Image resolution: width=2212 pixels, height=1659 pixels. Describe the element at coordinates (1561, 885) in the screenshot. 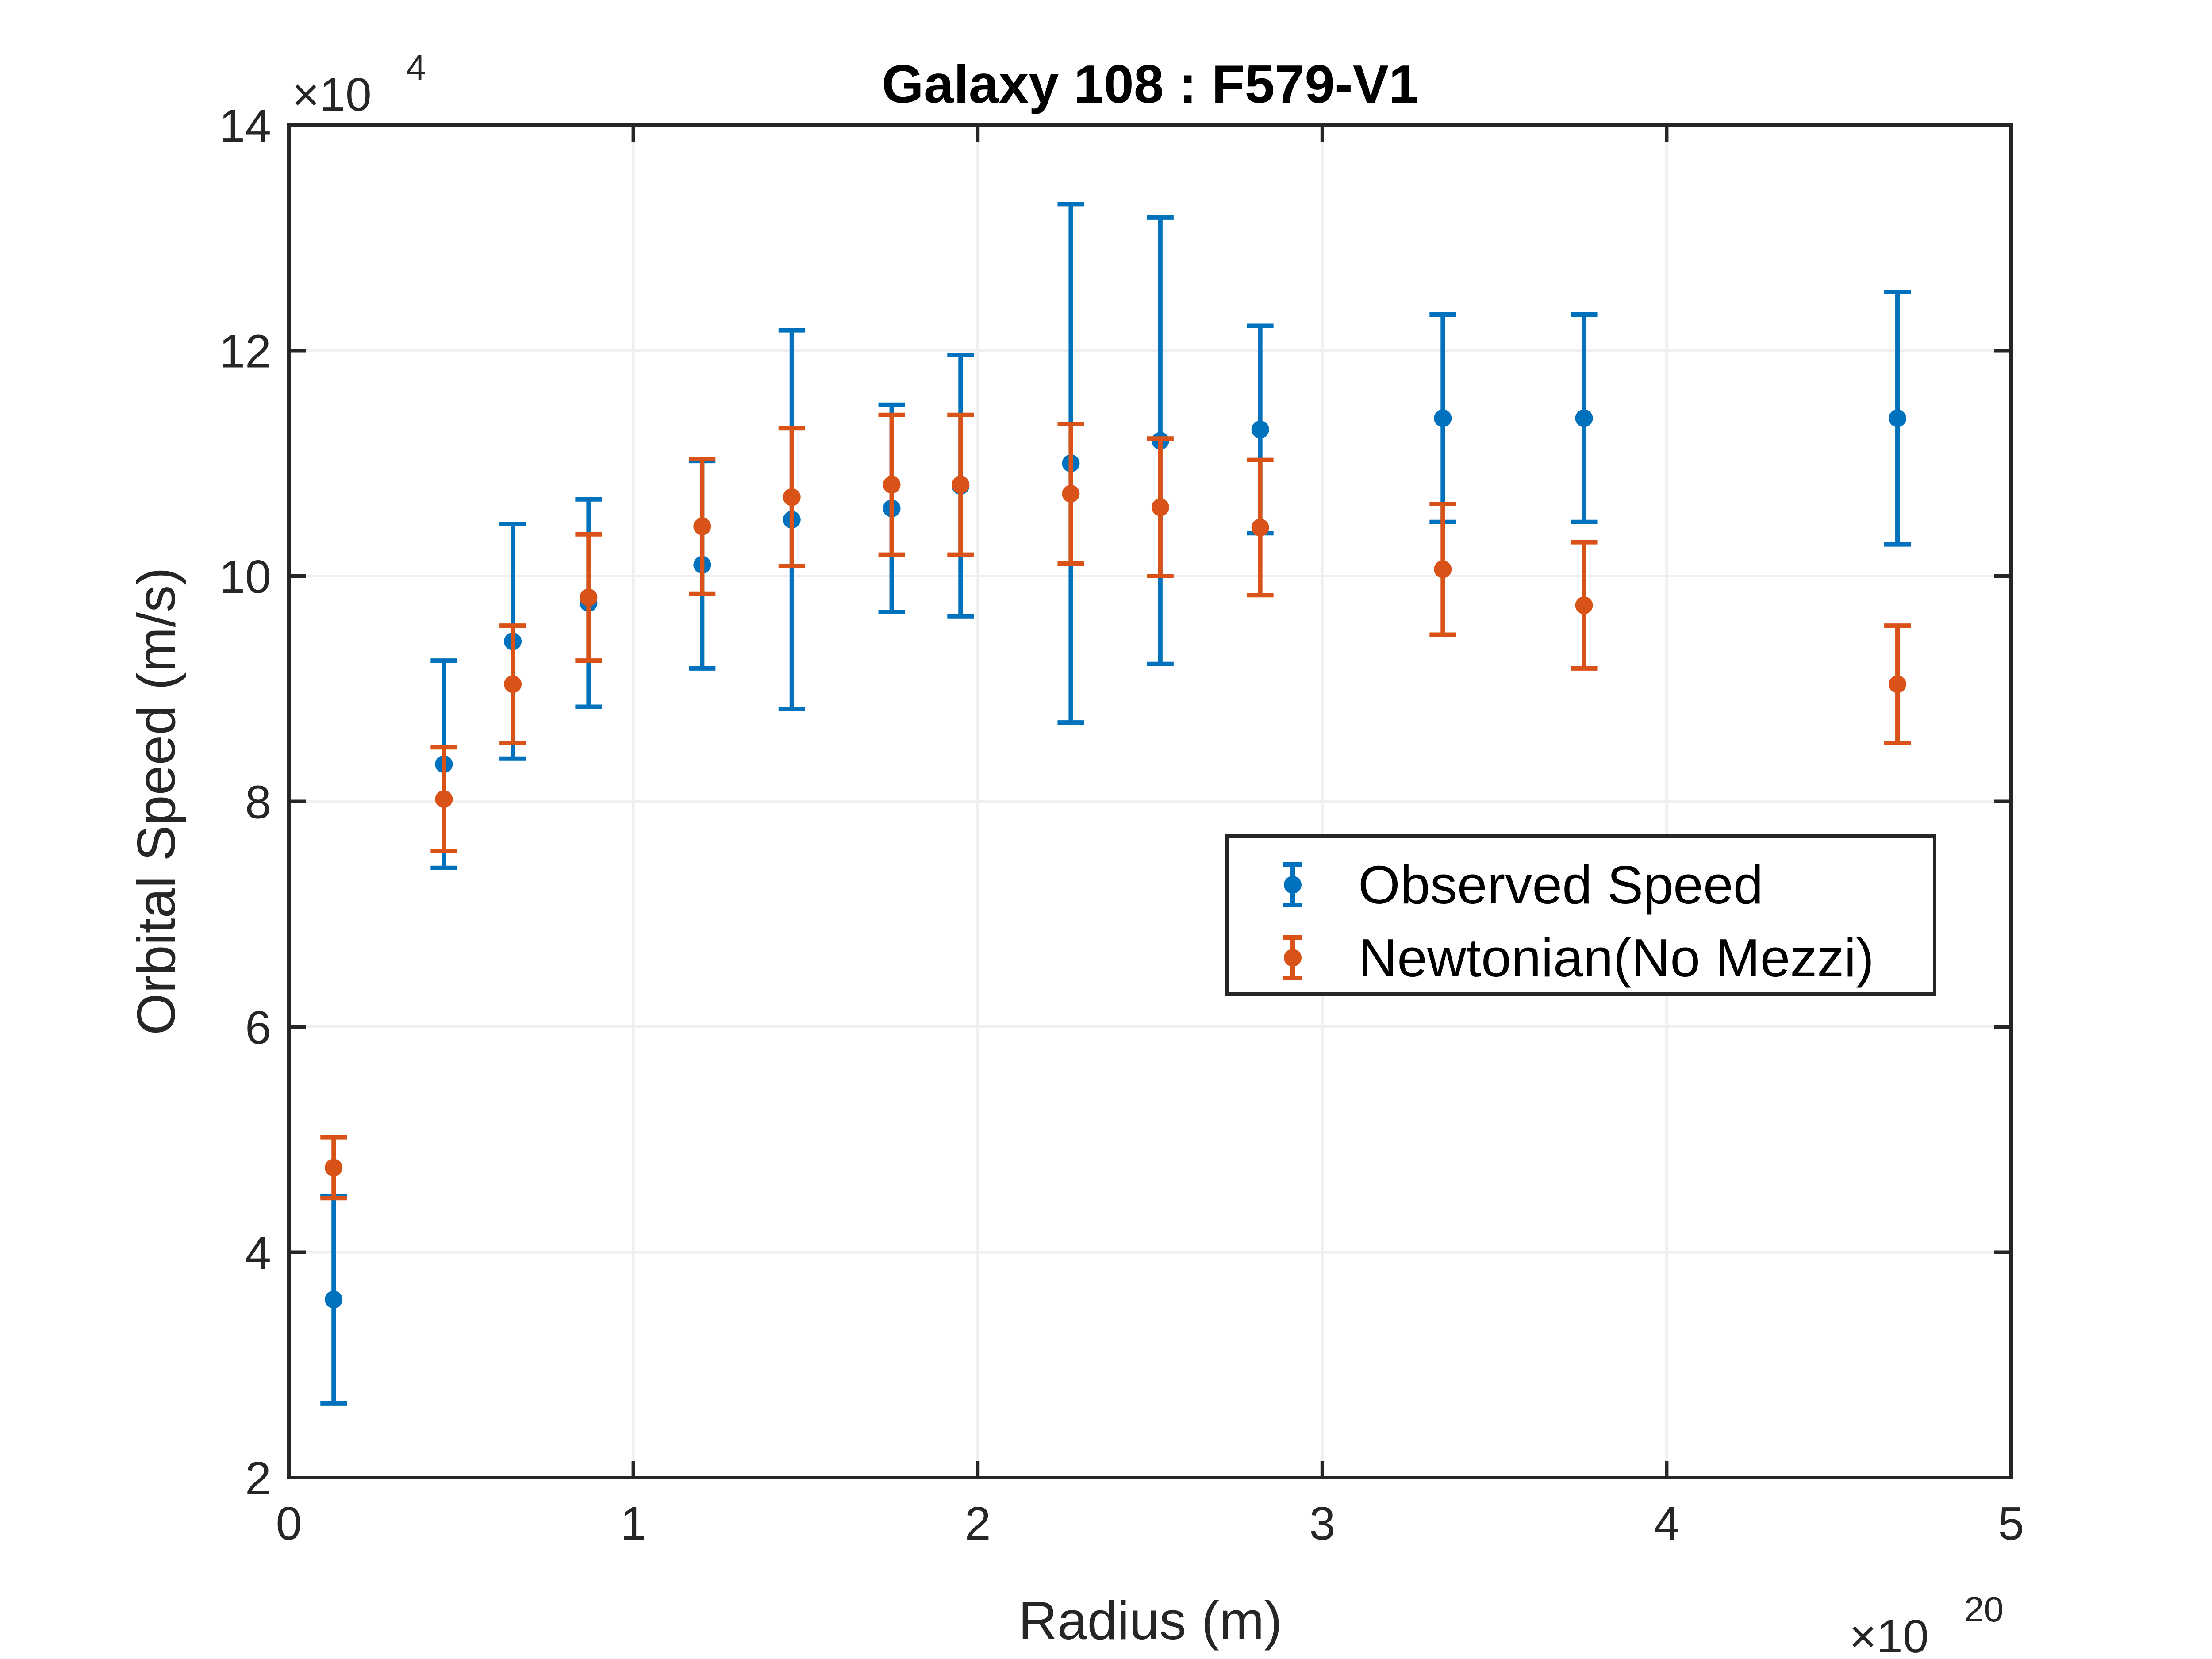

I see `legend-label: Observed Speed` at that location.